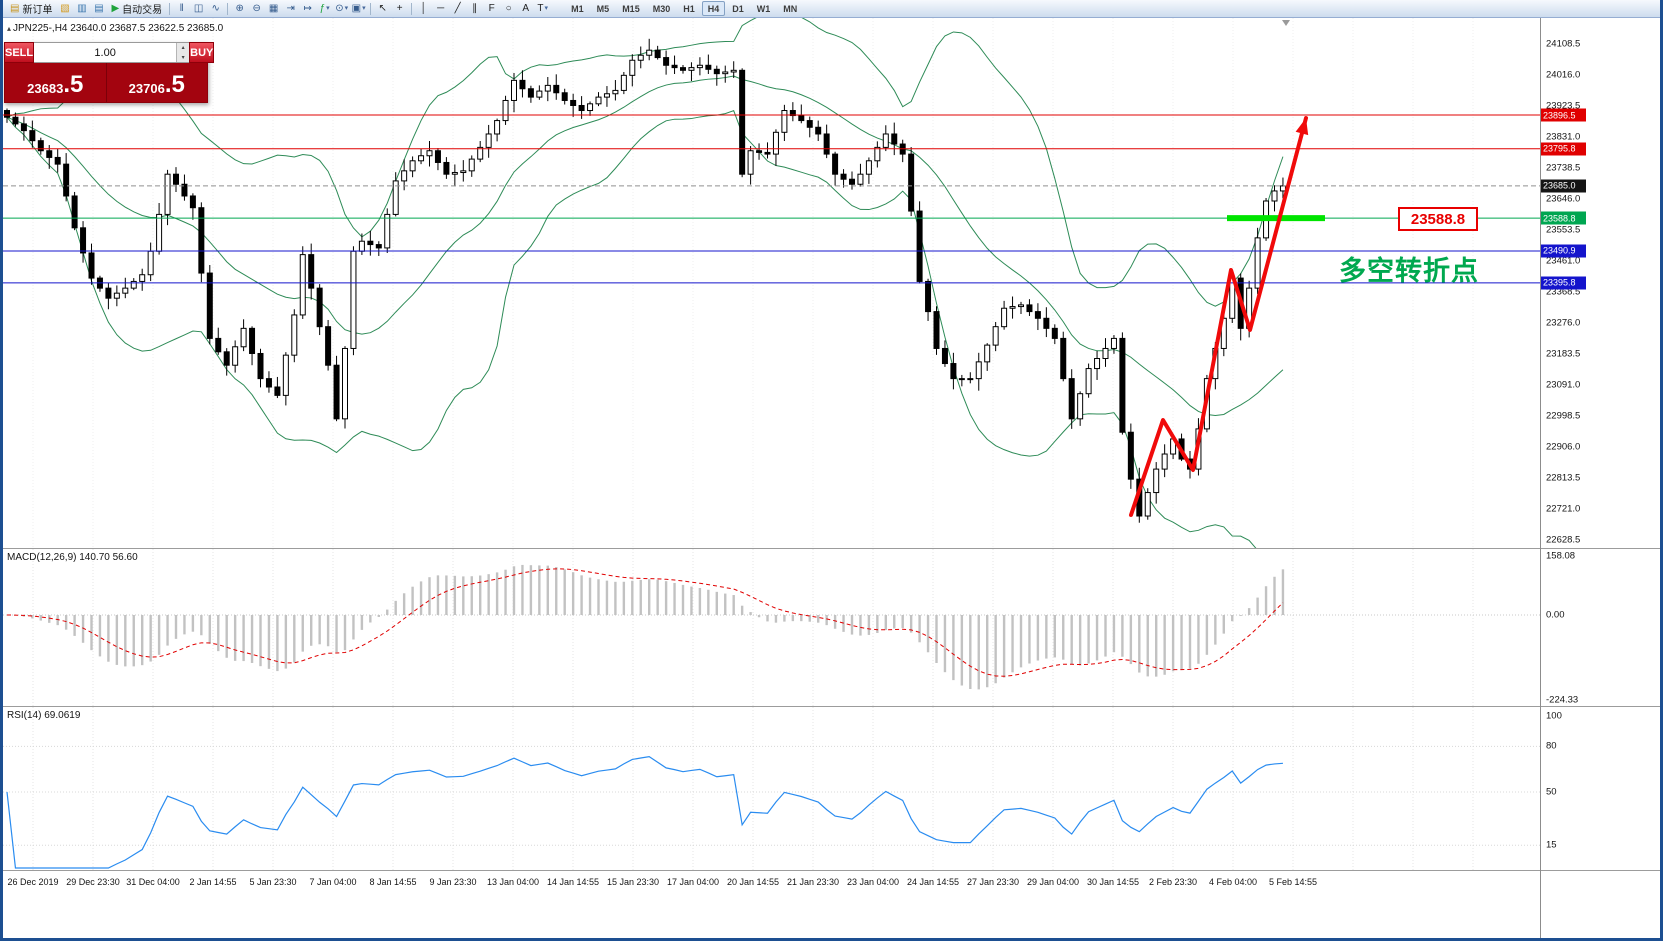 The height and width of the screenshot is (941, 1663). Describe the element at coordinates (763, 8) in the screenshot. I see `timeframe-W1: W1` at that location.